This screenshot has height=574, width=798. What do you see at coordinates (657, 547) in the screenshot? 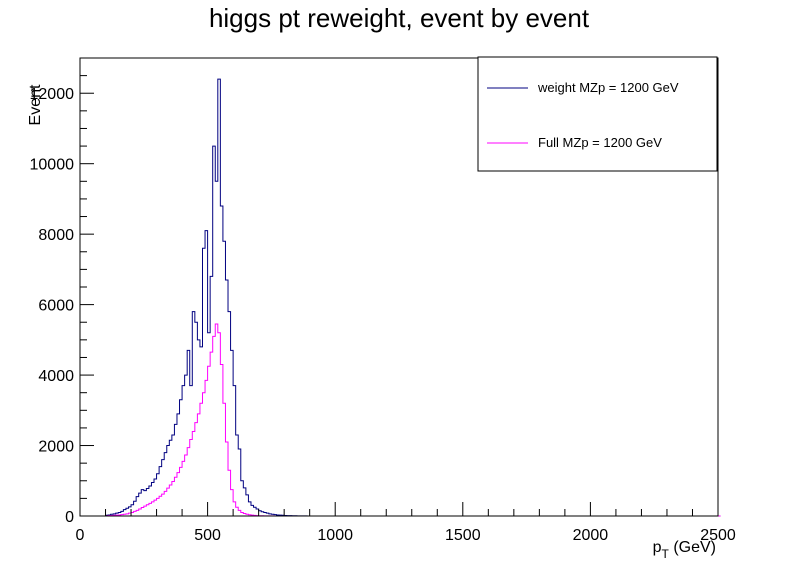
I see `x-axis-label-main: p` at bounding box center [657, 547].